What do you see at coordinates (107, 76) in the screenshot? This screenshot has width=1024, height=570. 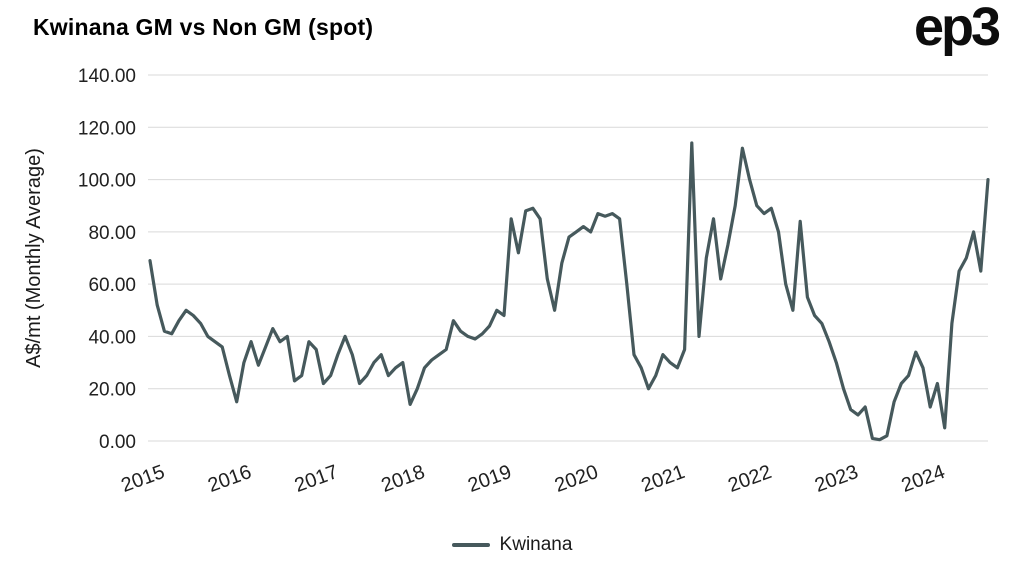 I see `y-tick-label: 140.00` at bounding box center [107, 76].